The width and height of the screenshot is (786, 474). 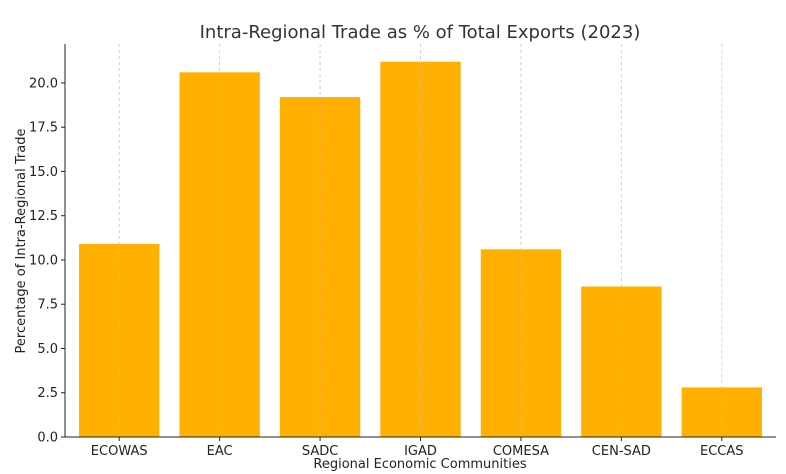 What do you see at coordinates (21, 241) in the screenshot?
I see `y-axis-label: Percentage of Intra-Regional Trade` at bounding box center [21, 241].